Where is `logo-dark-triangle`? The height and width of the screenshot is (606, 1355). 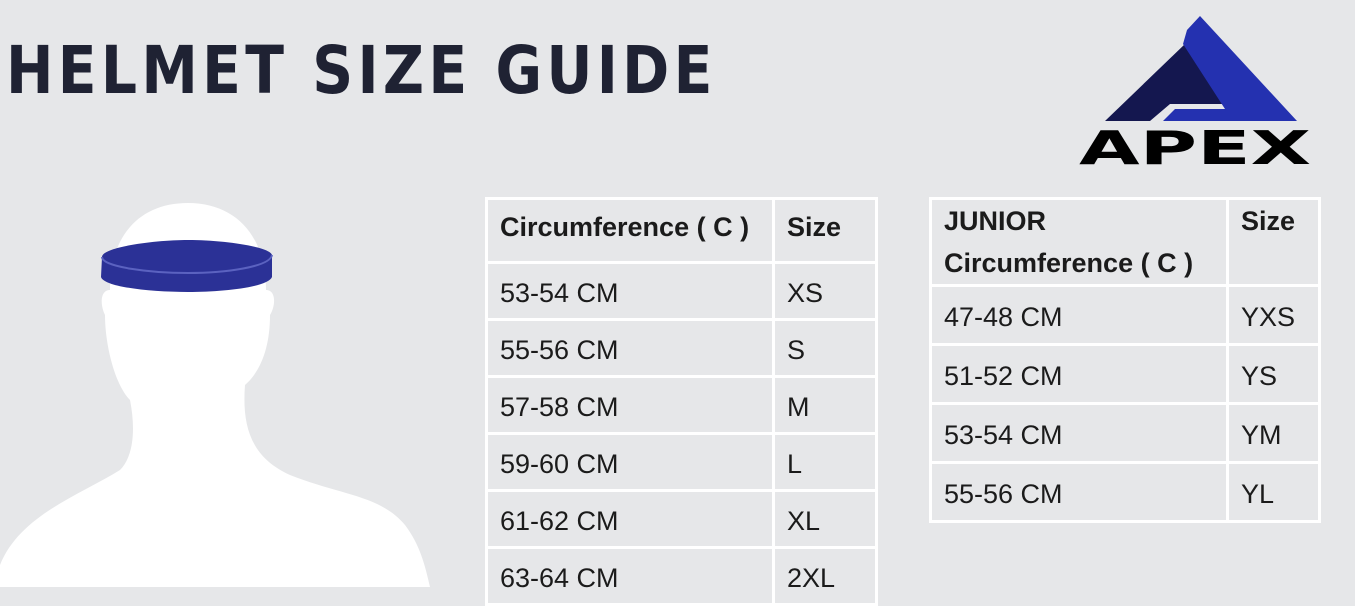
logo-dark-triangle is located at coordinates (1165, 82).